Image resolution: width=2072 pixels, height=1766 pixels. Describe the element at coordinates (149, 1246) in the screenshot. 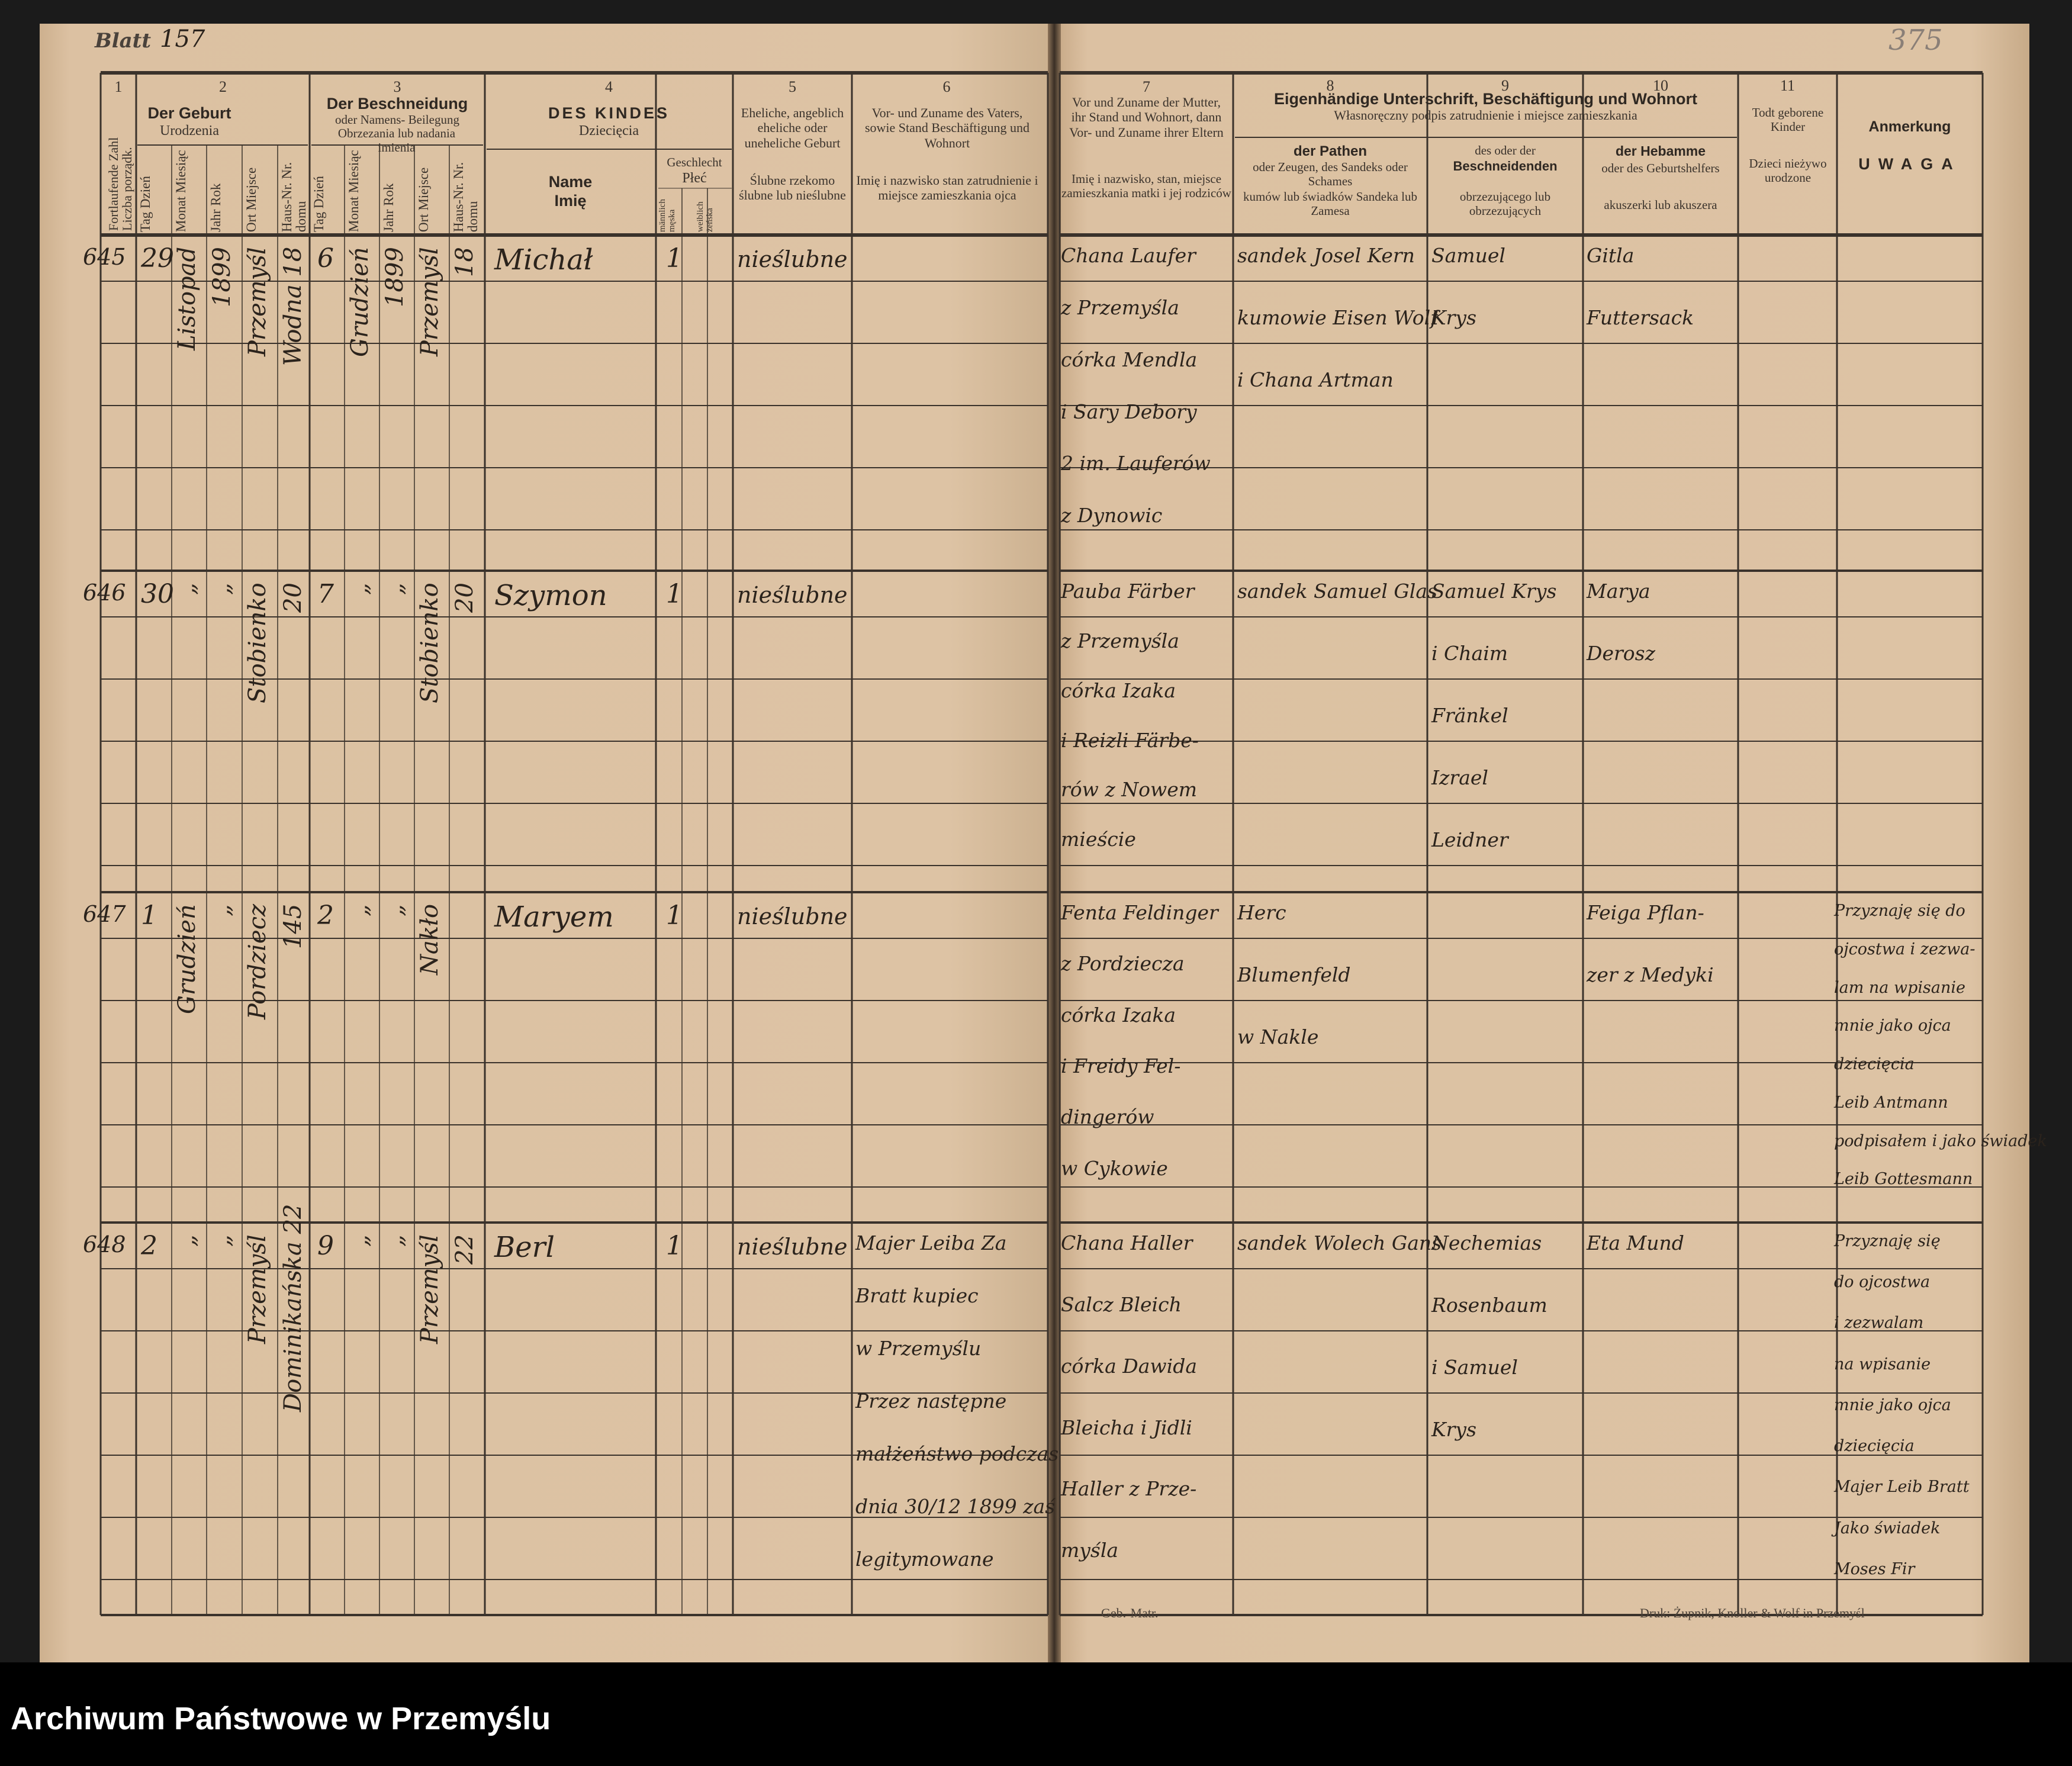

I see `birth-day: 2` at that location.